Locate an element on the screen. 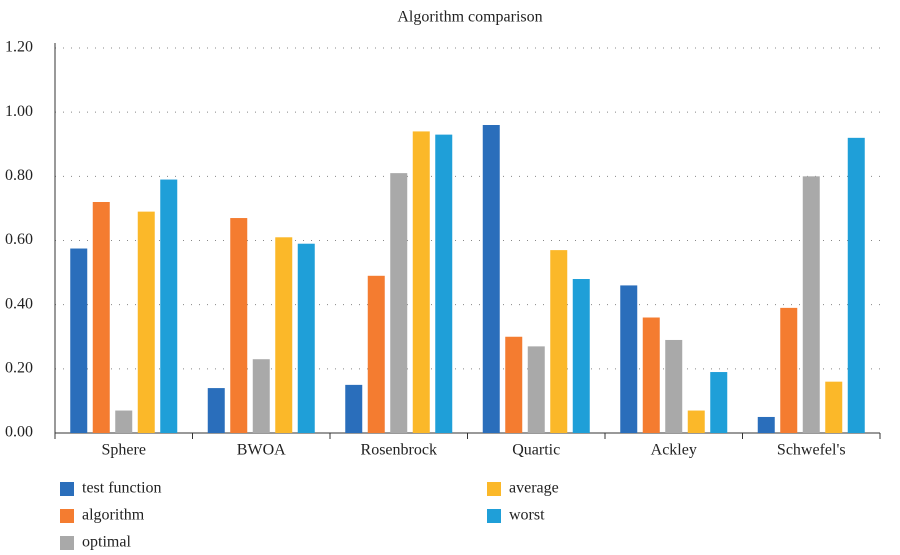 The height and width of the screenshot is (555, 900). legend-label: test function is located at coordinates (122, 488).